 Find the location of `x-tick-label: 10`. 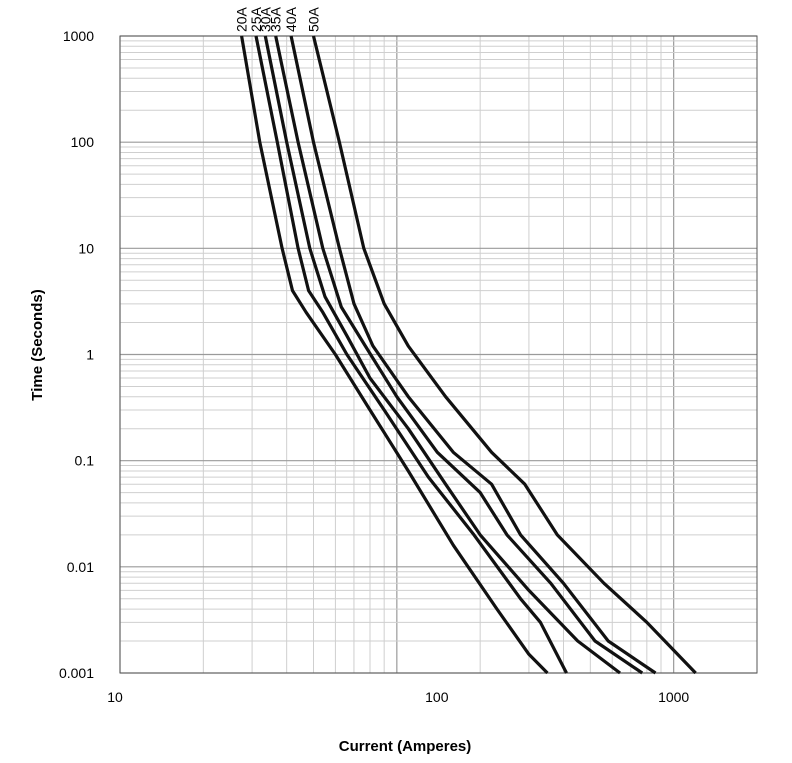

x-tick-label: 10 is located at coordinates (115, 697).